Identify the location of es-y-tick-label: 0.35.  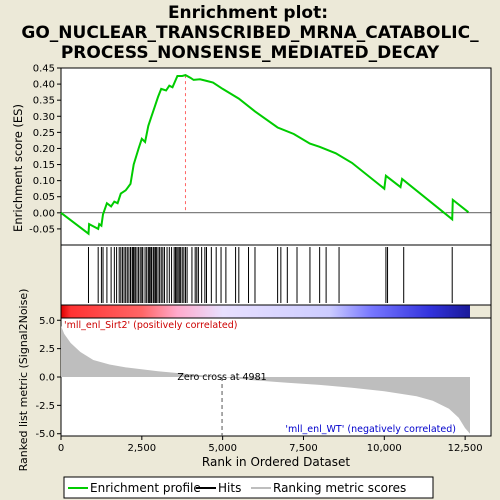
(44, 101).